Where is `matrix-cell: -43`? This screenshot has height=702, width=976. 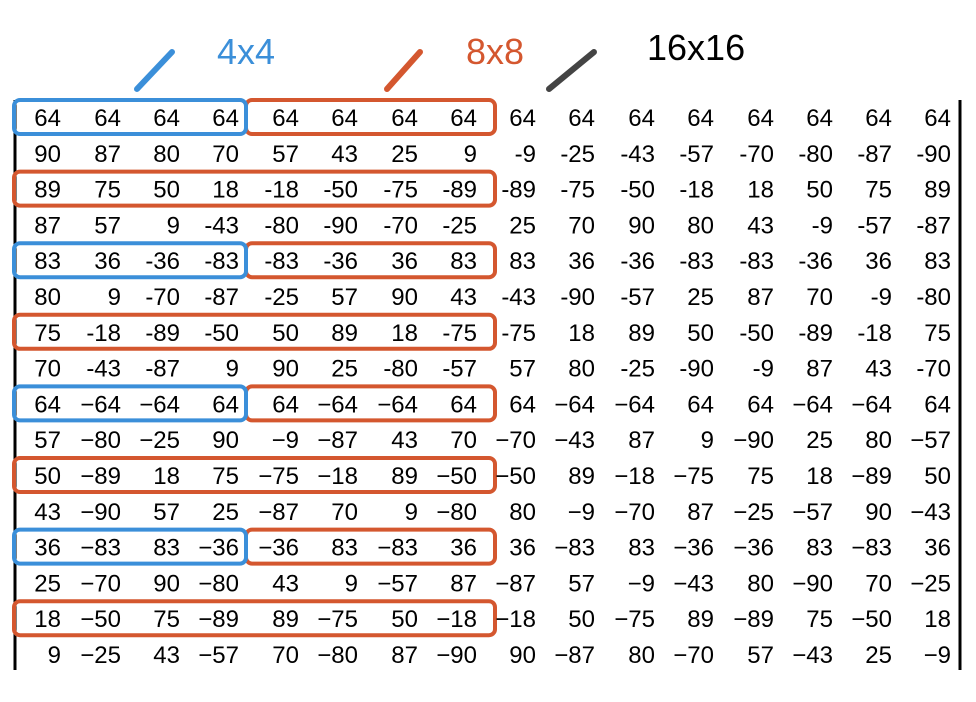
matrix-cell: -43 is located at coordinates (221, 225).